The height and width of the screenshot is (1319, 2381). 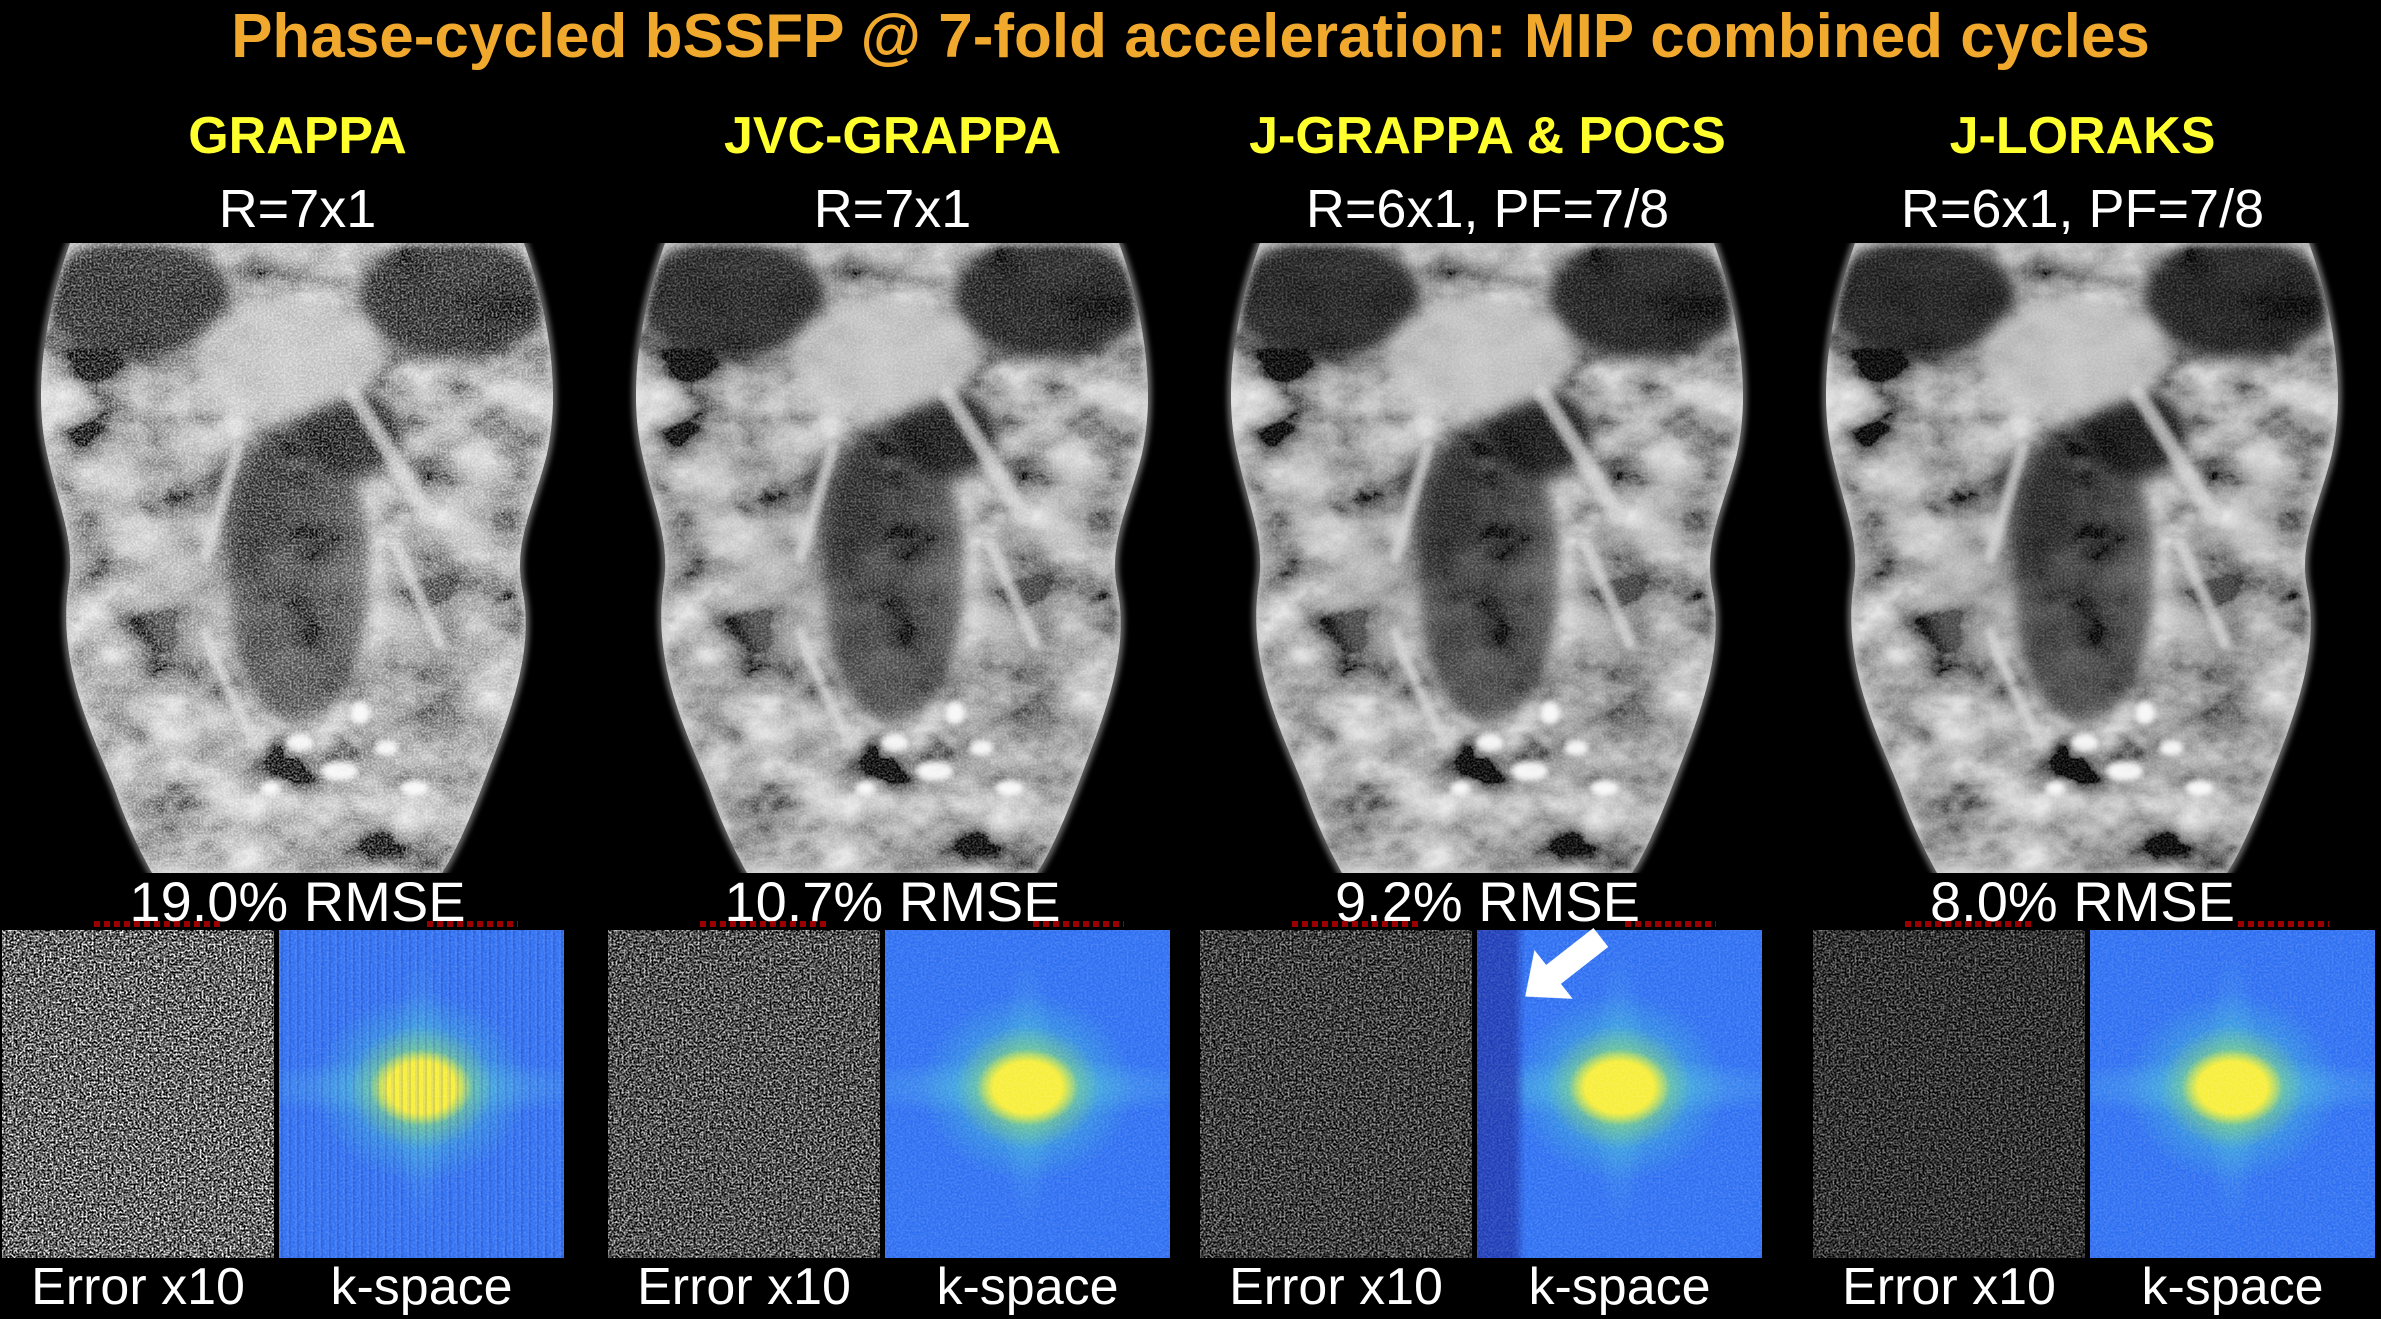 What do you see at coordinates (297, 901) in the screenshot?
I see `rmse-value: 19.0% RMSE` at bounding box center [297, 901].